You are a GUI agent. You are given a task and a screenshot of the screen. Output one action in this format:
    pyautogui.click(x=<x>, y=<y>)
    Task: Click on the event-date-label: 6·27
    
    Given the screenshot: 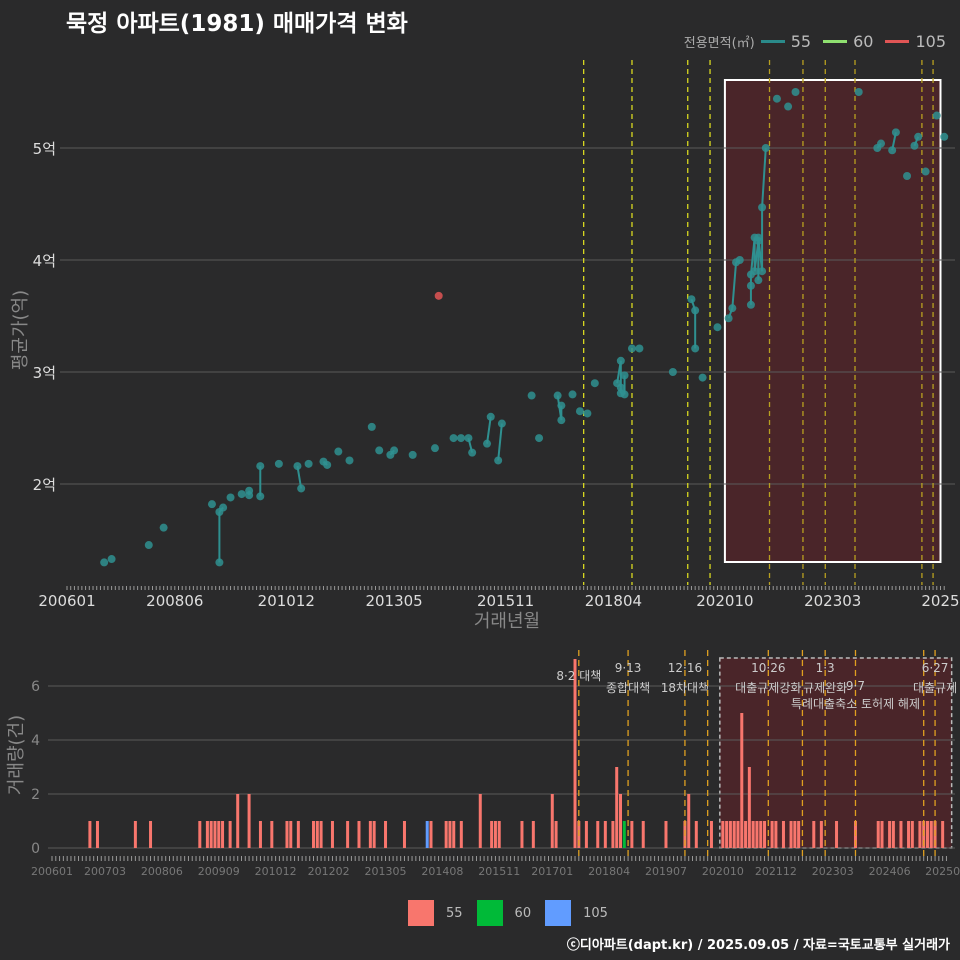 What is the action you would take?
    pyautogui.click(x=935, y=668)
    